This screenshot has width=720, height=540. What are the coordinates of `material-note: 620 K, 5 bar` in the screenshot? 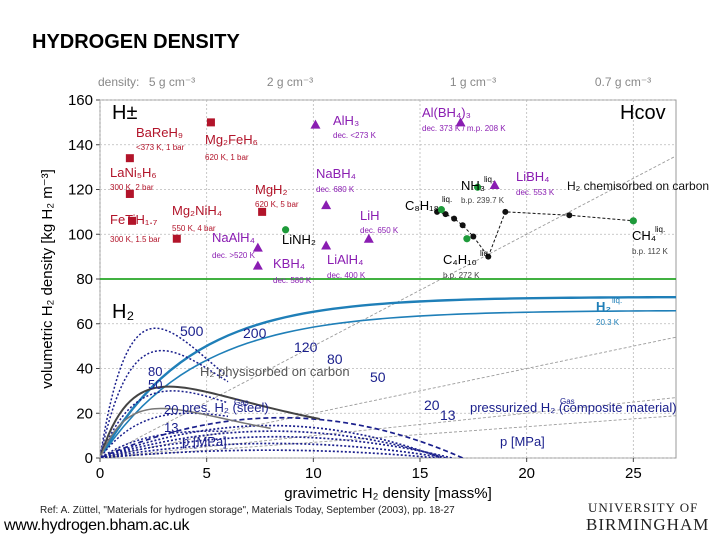 It's located at (277, 204).